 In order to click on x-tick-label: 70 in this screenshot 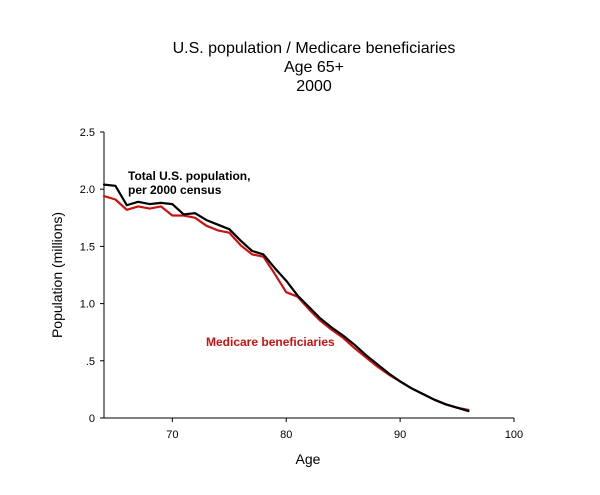, I will do `click(172, 435)`.